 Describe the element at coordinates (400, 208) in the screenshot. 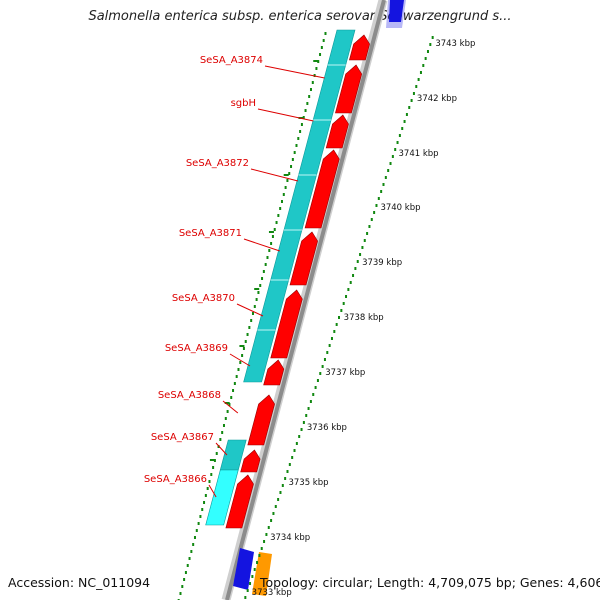

I see `tick-label: 3740 kbp` at that location.